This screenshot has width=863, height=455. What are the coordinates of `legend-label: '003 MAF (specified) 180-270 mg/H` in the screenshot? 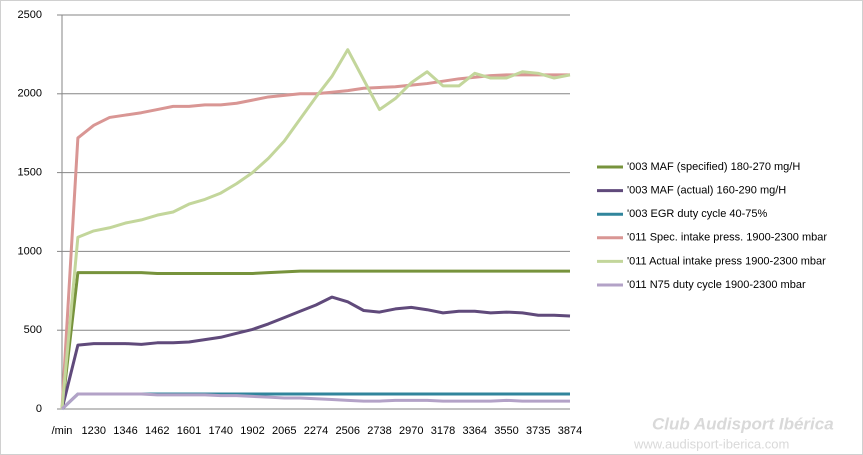 It's located at (713, 167).